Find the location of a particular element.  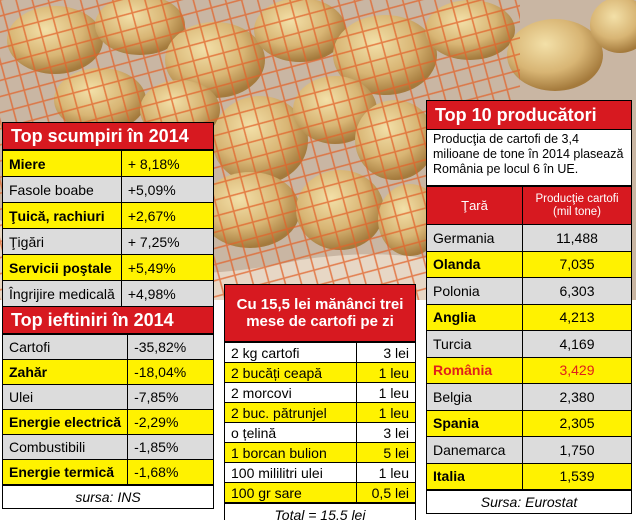

table-row: 100 mililitri ulei 1 leu is located at coordinates (320, 472).